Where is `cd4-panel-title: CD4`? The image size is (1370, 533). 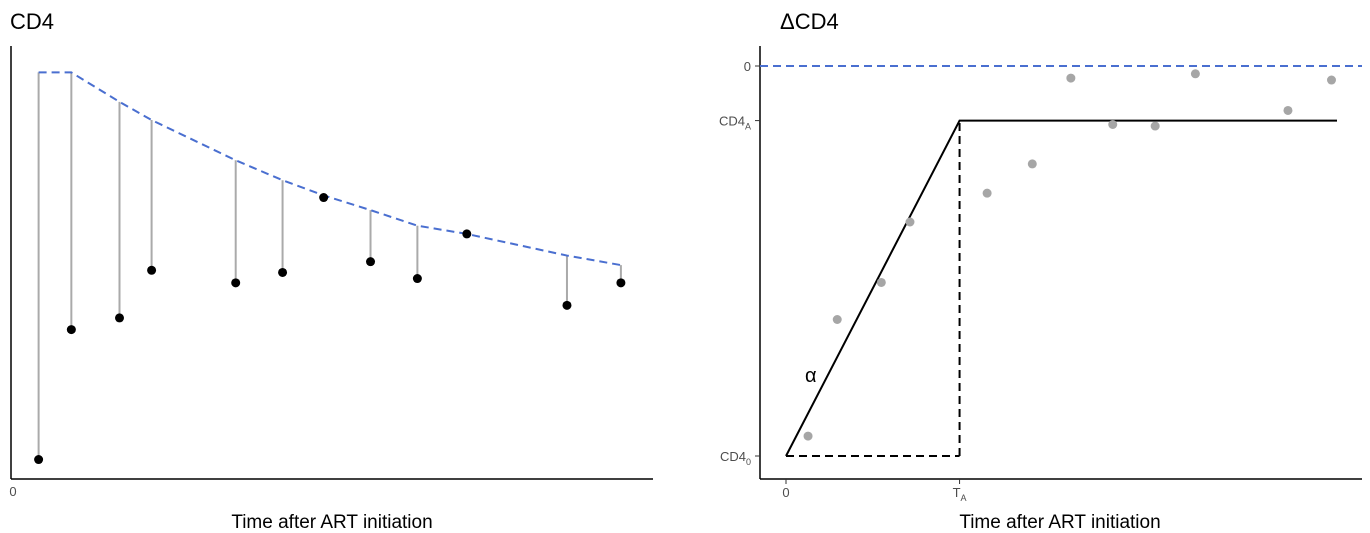 cd4-panel-title: CD4 is located at coordinates (32, 21).